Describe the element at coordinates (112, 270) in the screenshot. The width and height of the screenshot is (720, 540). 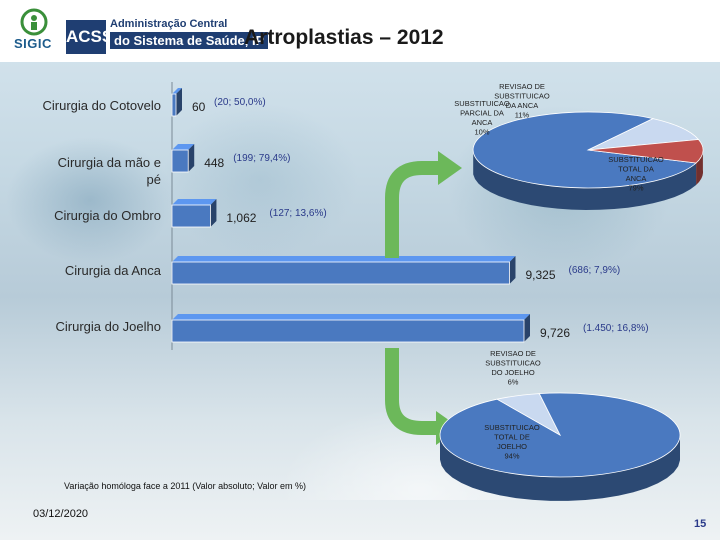
I see `category-label-anca: Cirurgia da Anca` at that location.